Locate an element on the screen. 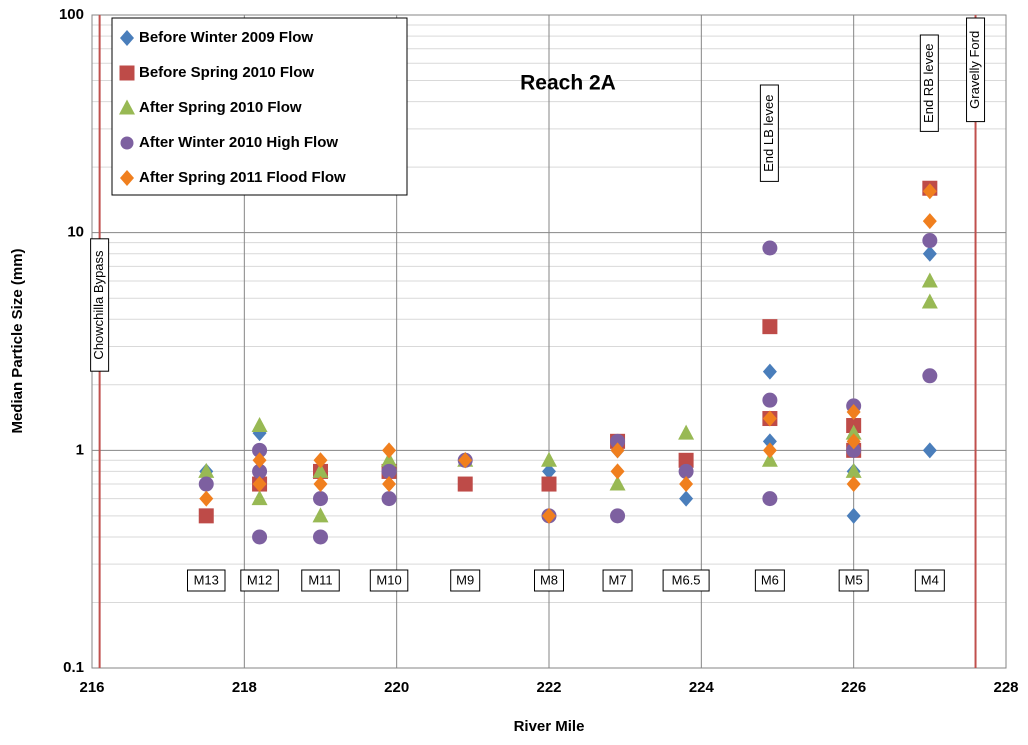  x-tick-label: 216 is located at coordinates (91, 687).